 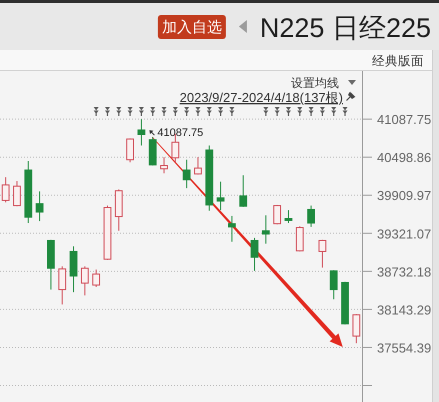 I want to click on ytick-label: 40498.86, so click(x=404, y=157).